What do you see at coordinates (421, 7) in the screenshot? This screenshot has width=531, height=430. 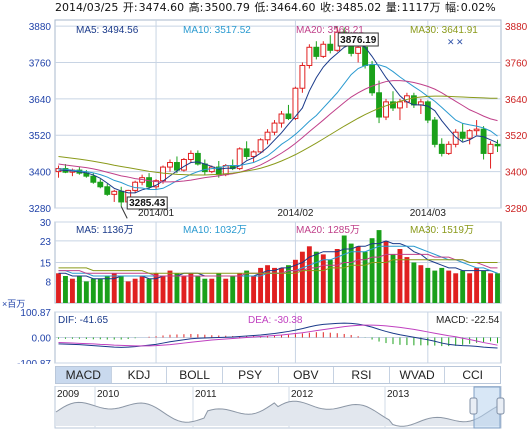 I see `volume-value: 1117万` at bounding box center [421, 7].